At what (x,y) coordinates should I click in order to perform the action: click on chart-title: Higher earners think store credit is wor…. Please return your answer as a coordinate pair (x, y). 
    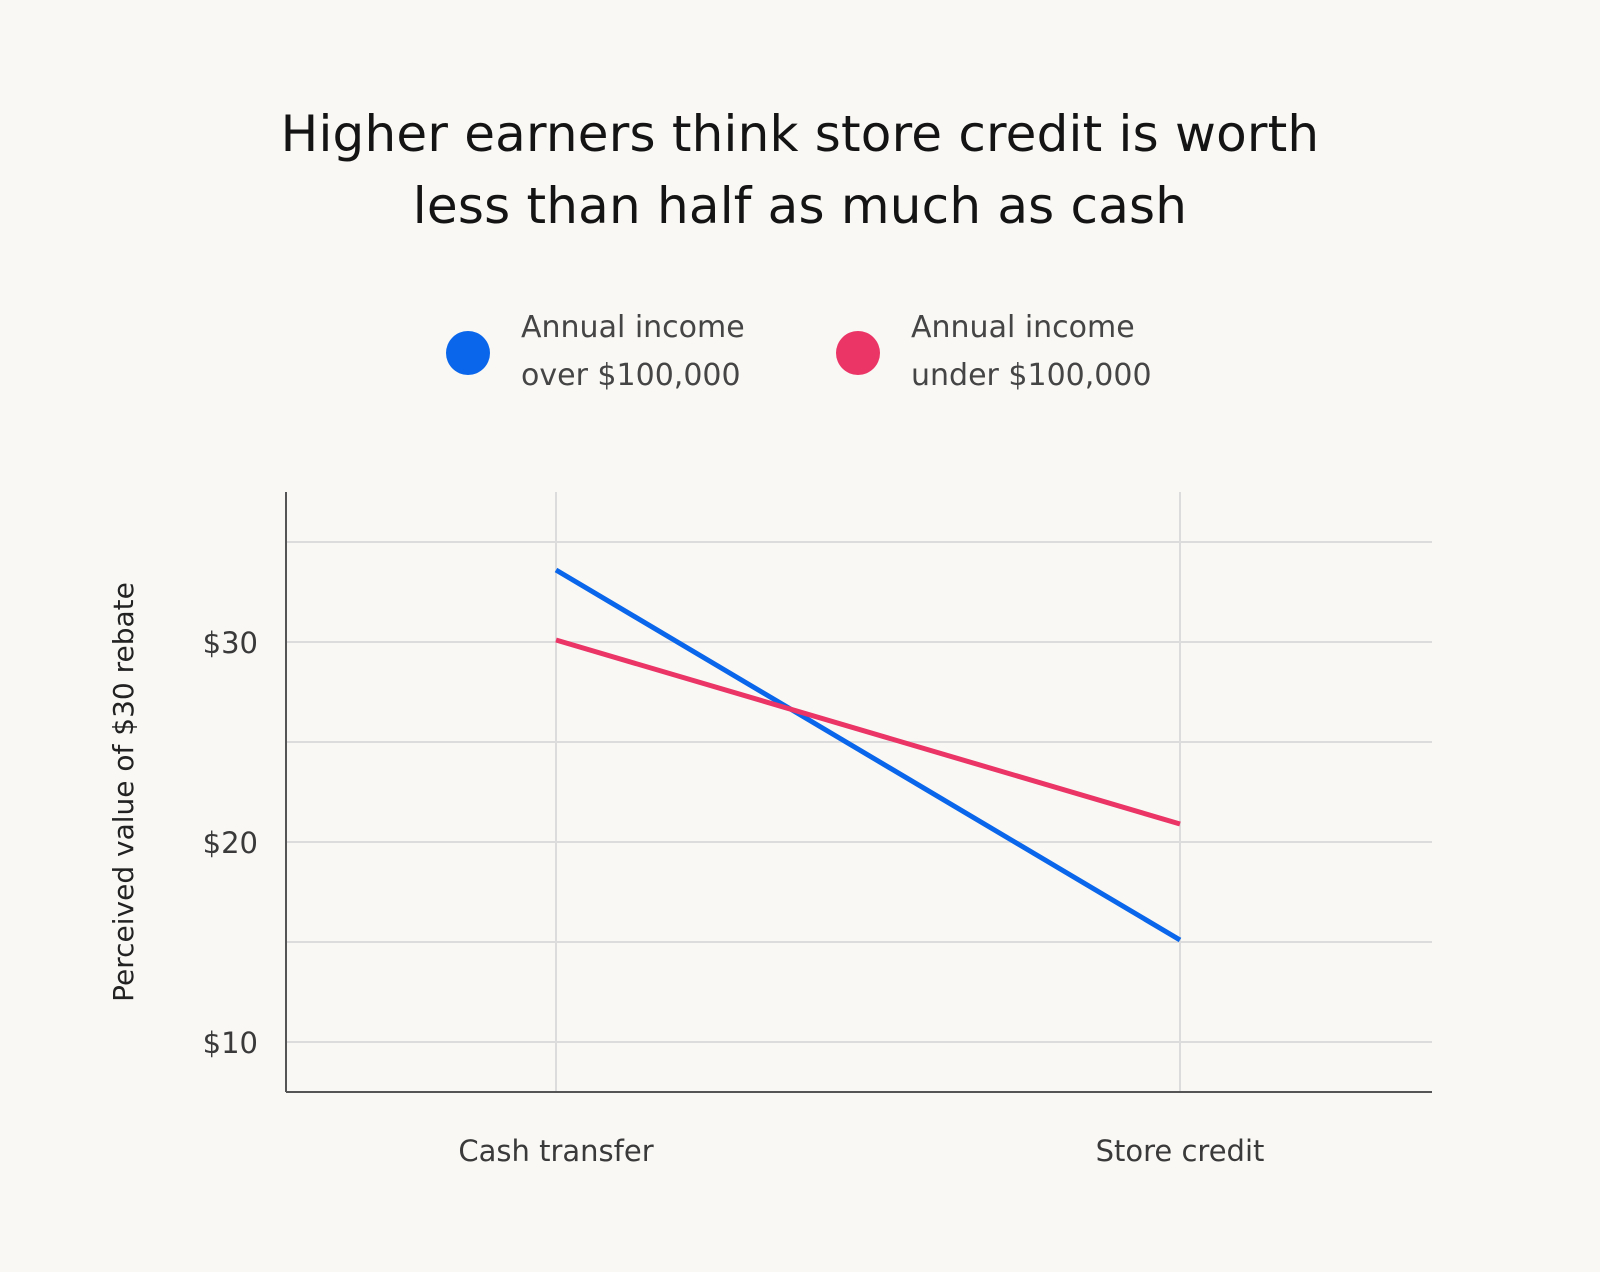
    Looking at the image, I should click on (800, 170).